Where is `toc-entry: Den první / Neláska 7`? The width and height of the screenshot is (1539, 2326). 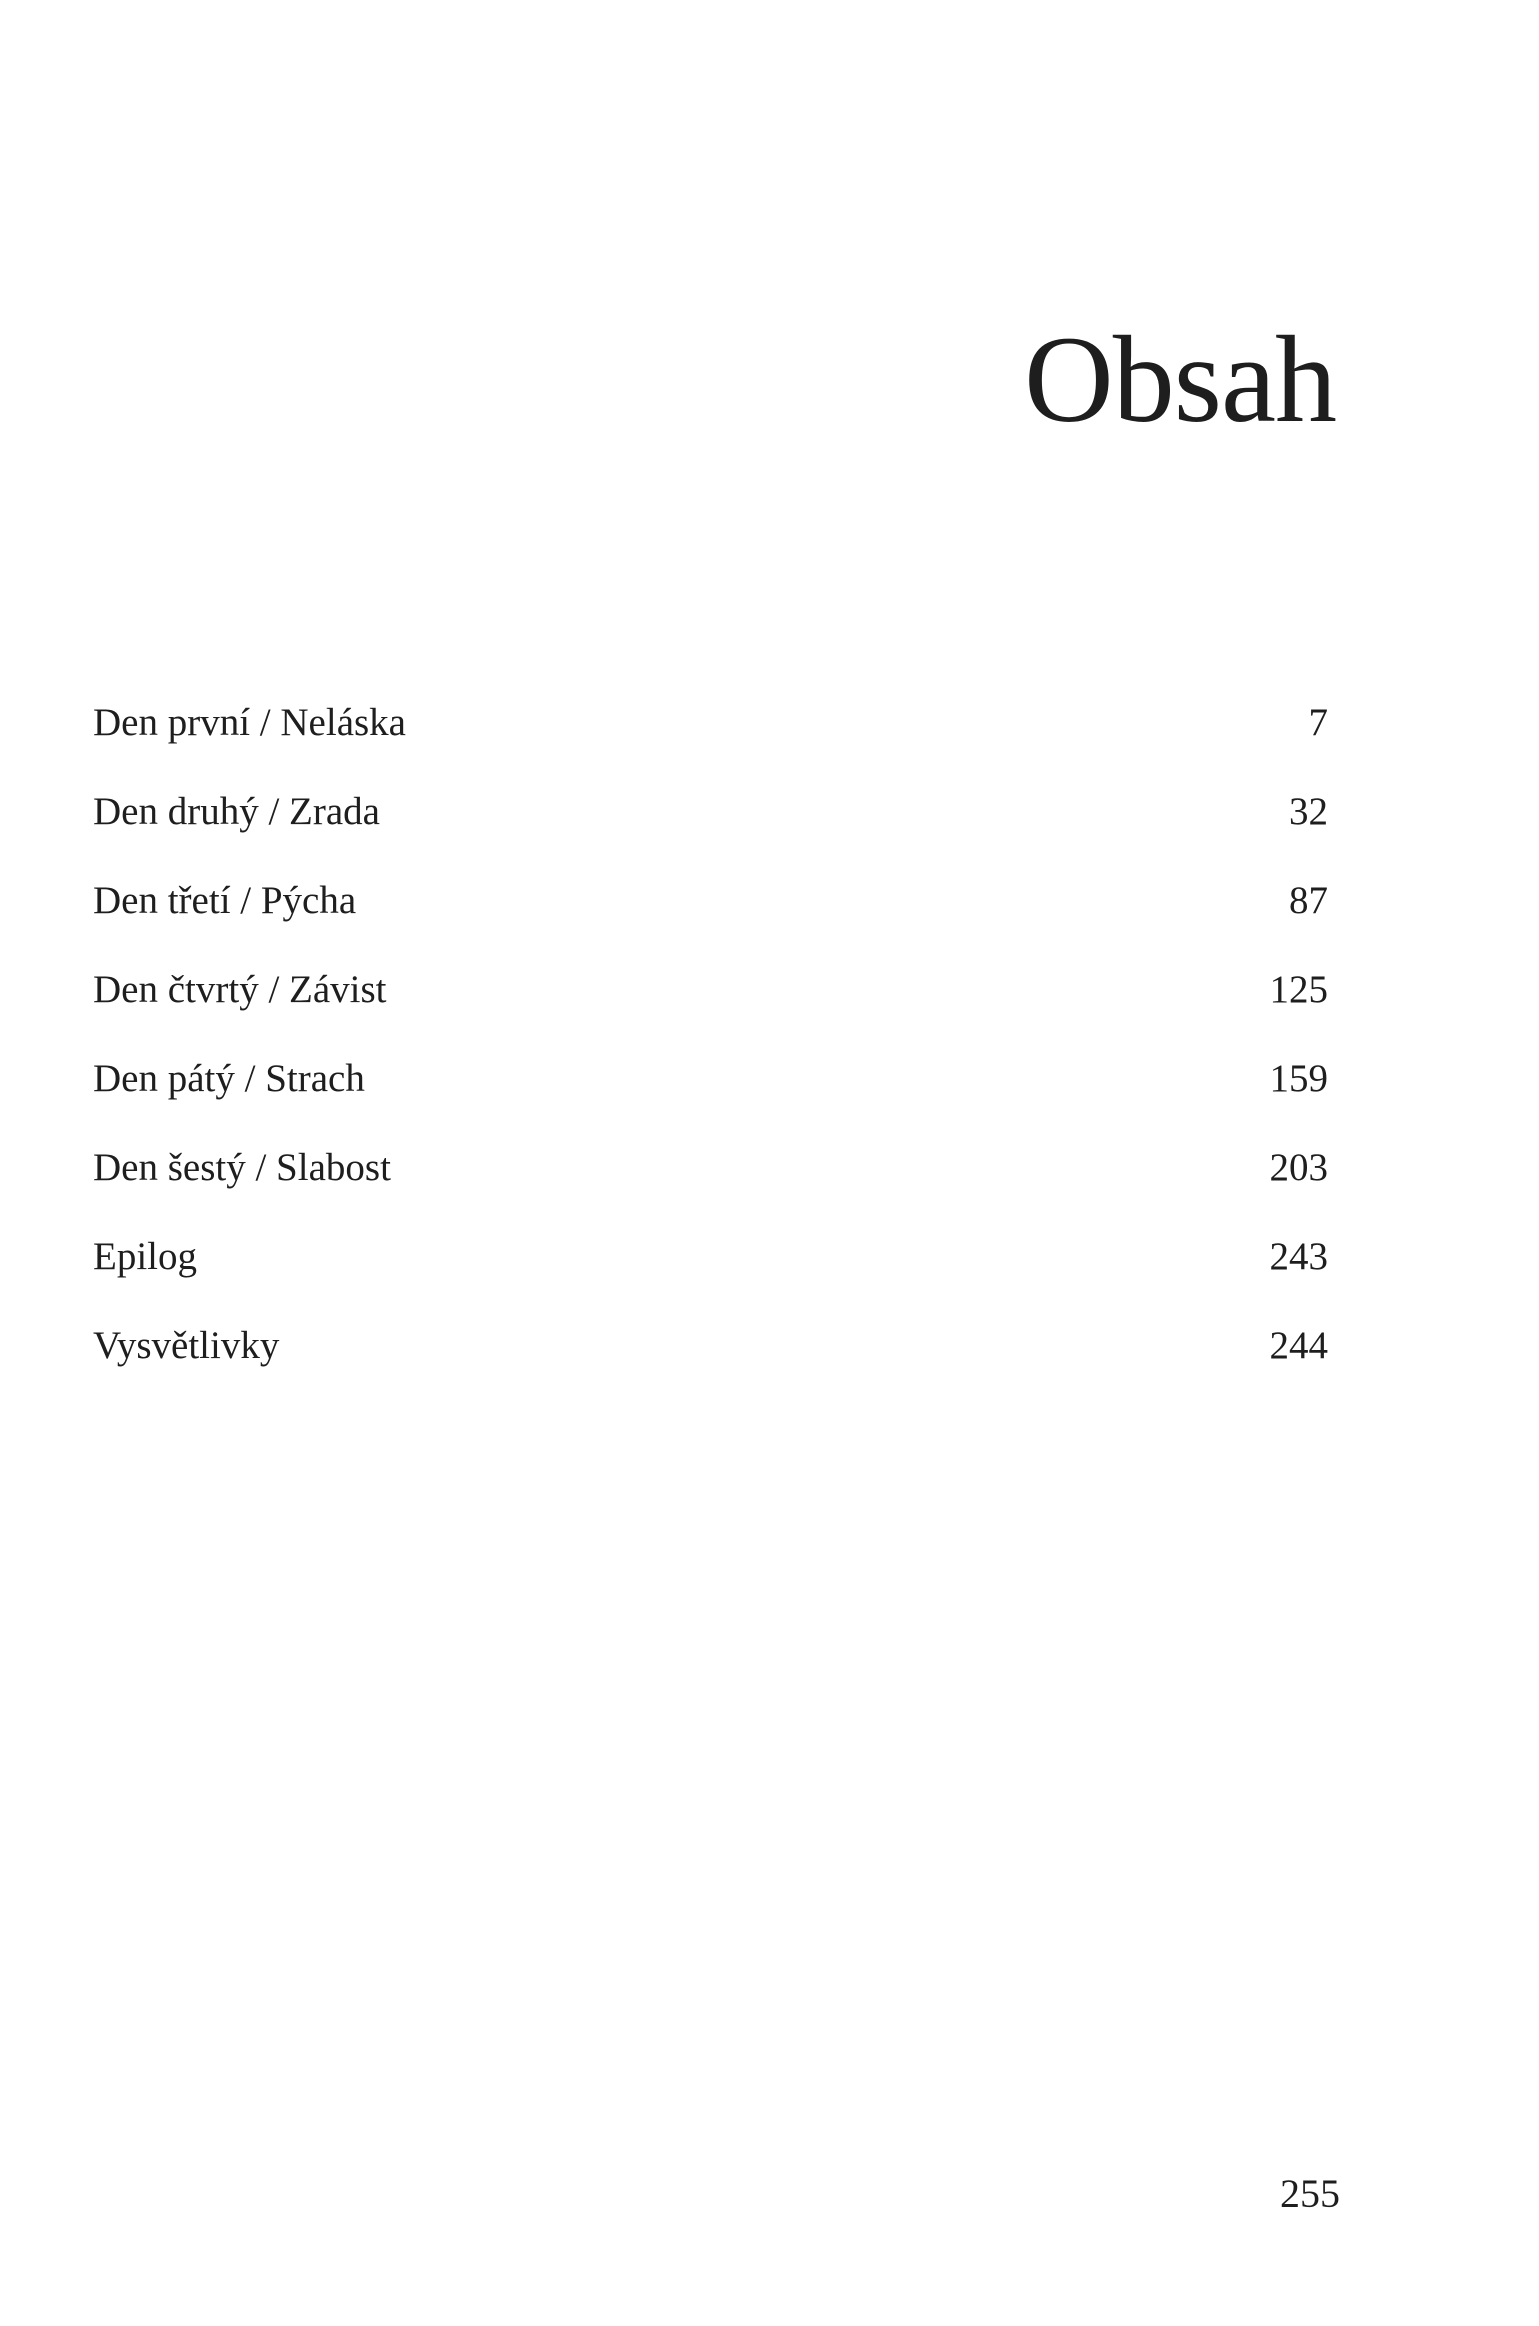 toc-entry: Den první / Neláska 7 is located at coordinates (710, 744).